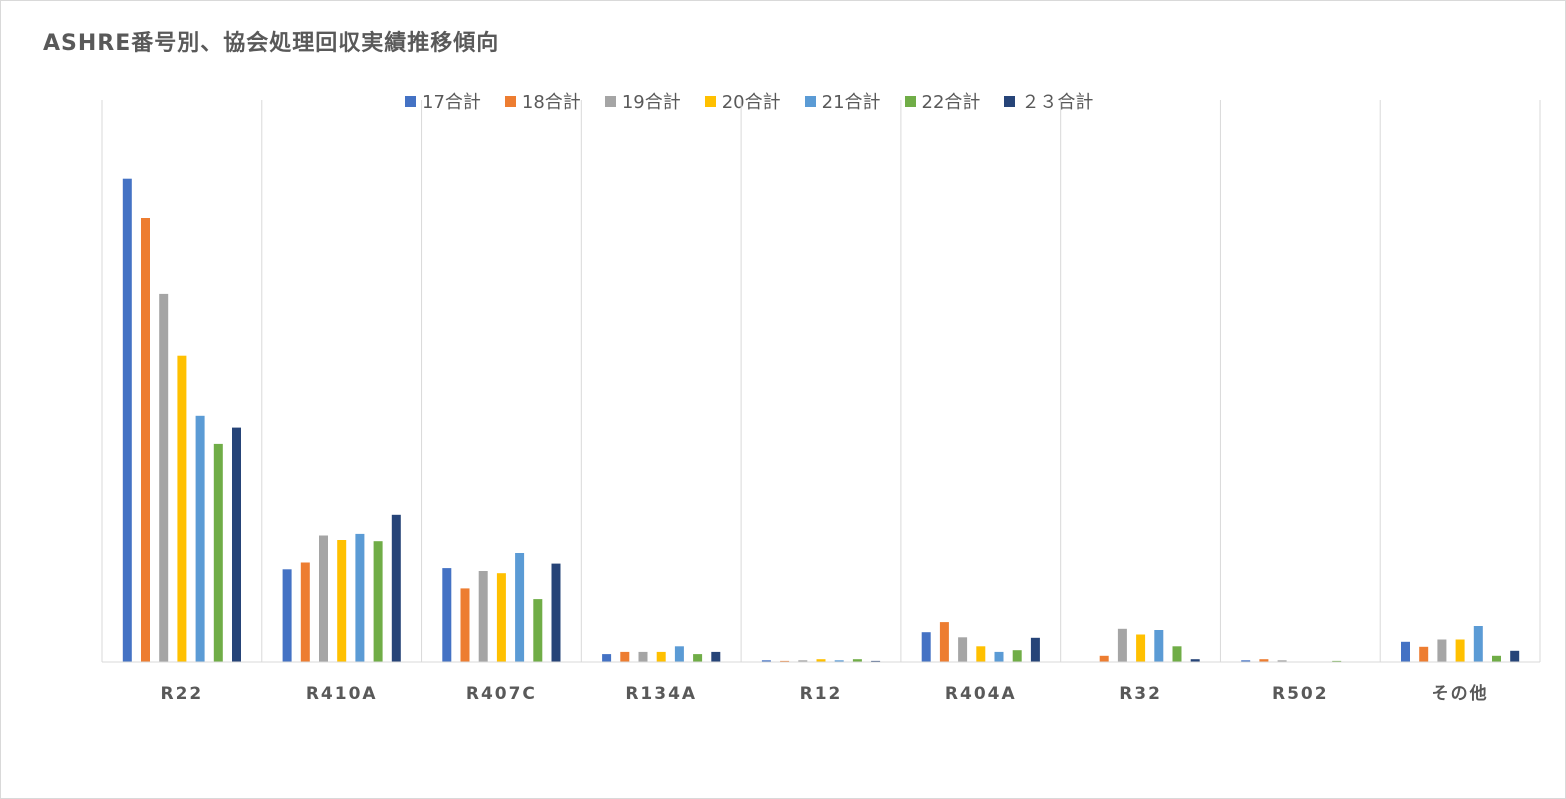 The height and width of the screenshot is (799, 1566). What do you see at coordinates (1300, 694) in the screenshot?
I see `x-tick-label: R502` at bounding box center [1300, 694].